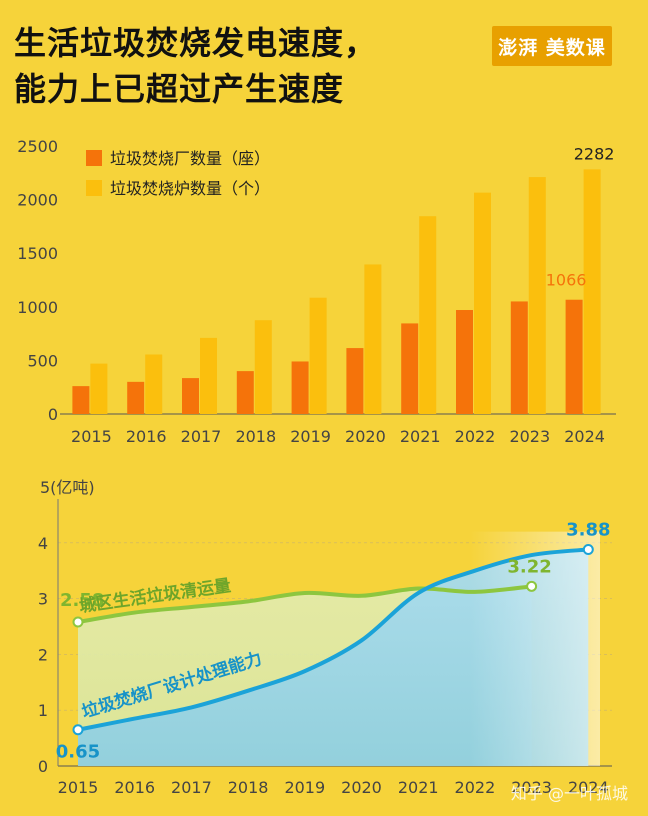 The image size is (648, 816). I want to click on data-label: 0.65, so click(78, 752).